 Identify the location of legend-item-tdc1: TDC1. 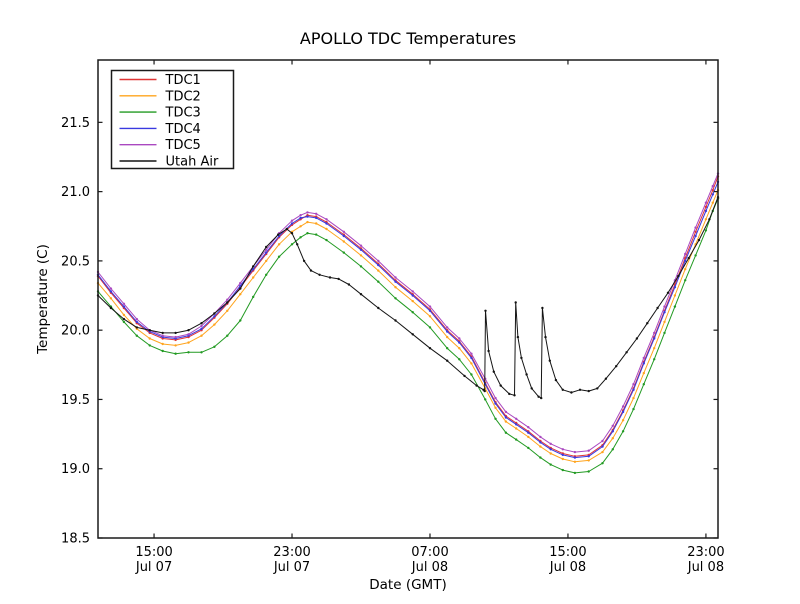
(160, 80).